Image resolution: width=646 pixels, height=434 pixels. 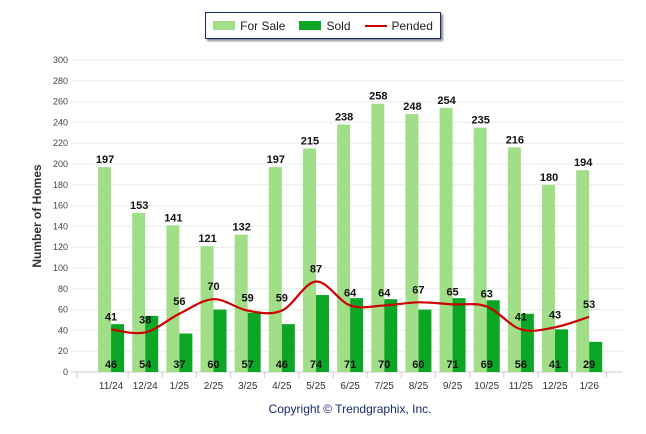 What do you see at coordinates (412, 107) in the screenshot?
I see `label-for-sale: 248` at bounding box center [412, 107].